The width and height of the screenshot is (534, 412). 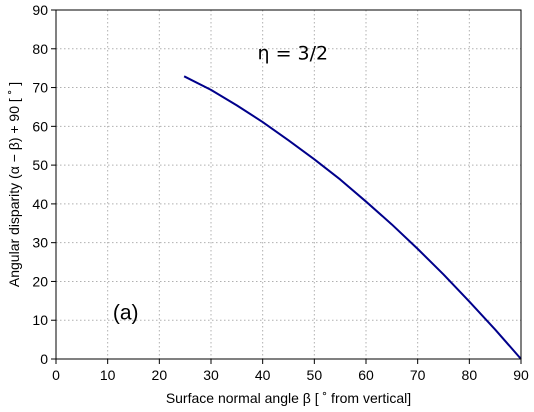 I want to click on y-tick-label: 80, so click(x=40, y=49).